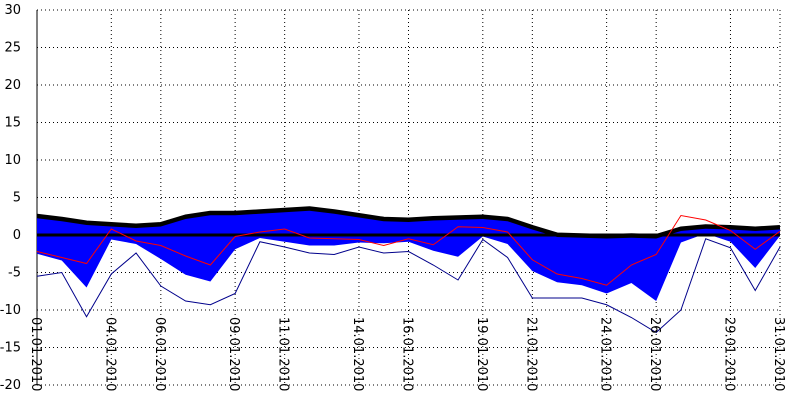 The width and height of the screenshot is (800, 400). I want to click on y-tick-label: -5, so click(14, 273).